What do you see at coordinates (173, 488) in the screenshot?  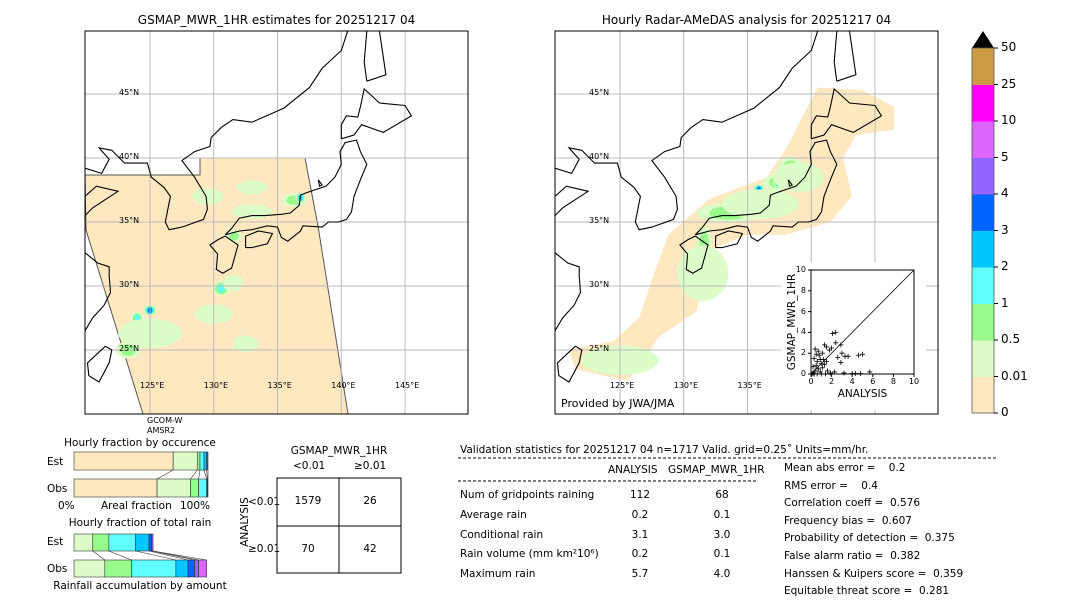 I see `occurrence-obs-segment` at bounding box center [173, 488].